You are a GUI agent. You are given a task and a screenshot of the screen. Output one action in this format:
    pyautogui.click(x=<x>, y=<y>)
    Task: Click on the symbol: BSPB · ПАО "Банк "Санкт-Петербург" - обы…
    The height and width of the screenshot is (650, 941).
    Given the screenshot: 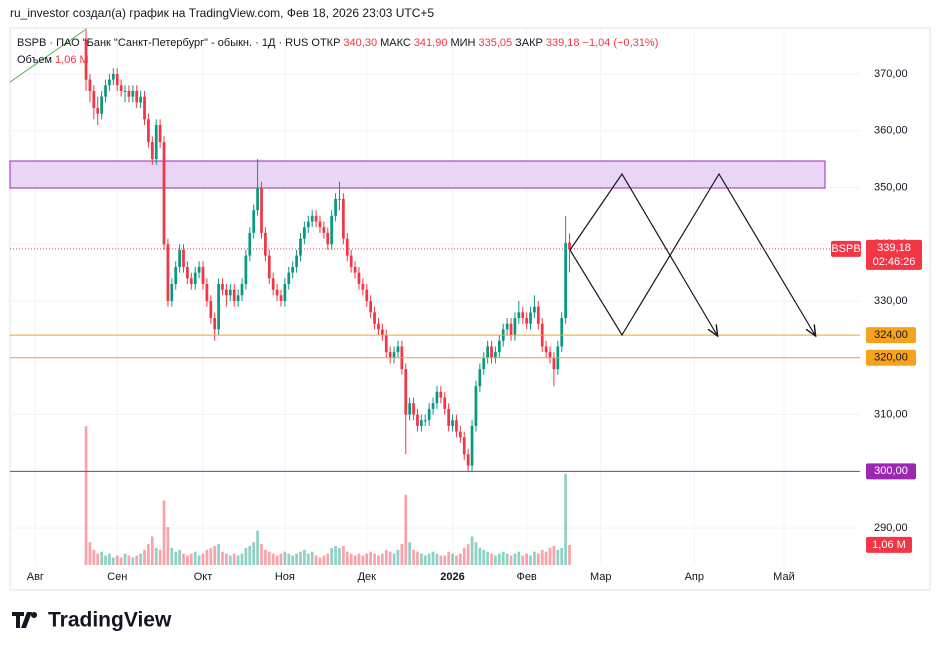 What is the action you would take?
    pyautogui.click(x=163, y=43)
    